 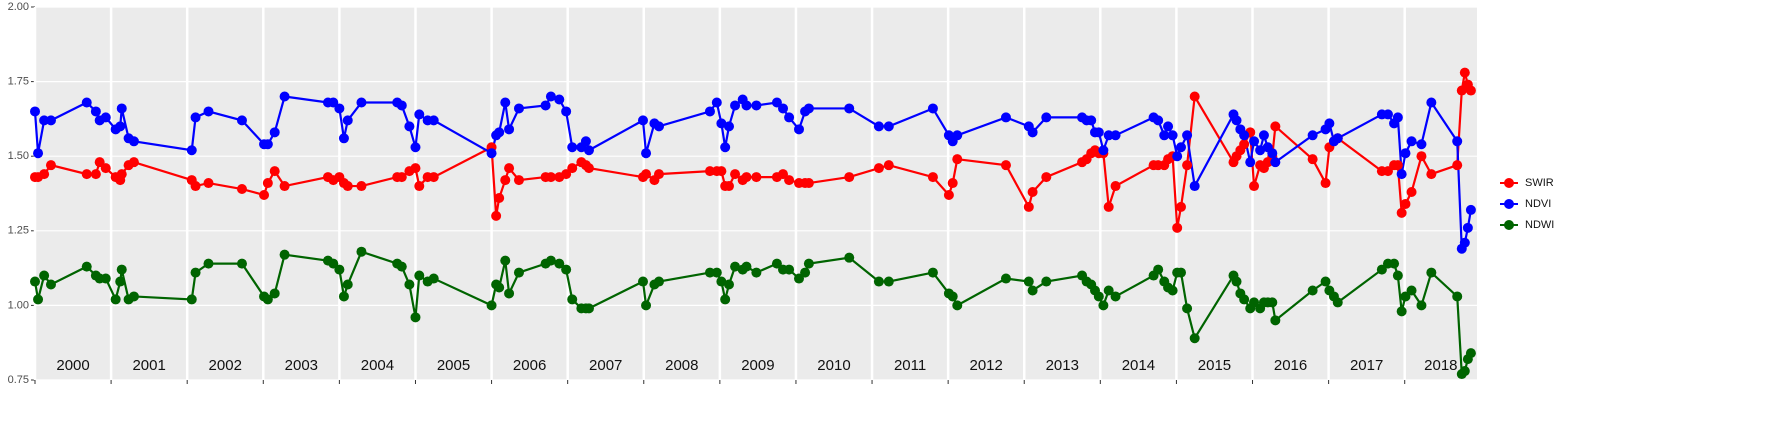 I want to click on x-tick-label: 2005, so click(x=453, y=365).